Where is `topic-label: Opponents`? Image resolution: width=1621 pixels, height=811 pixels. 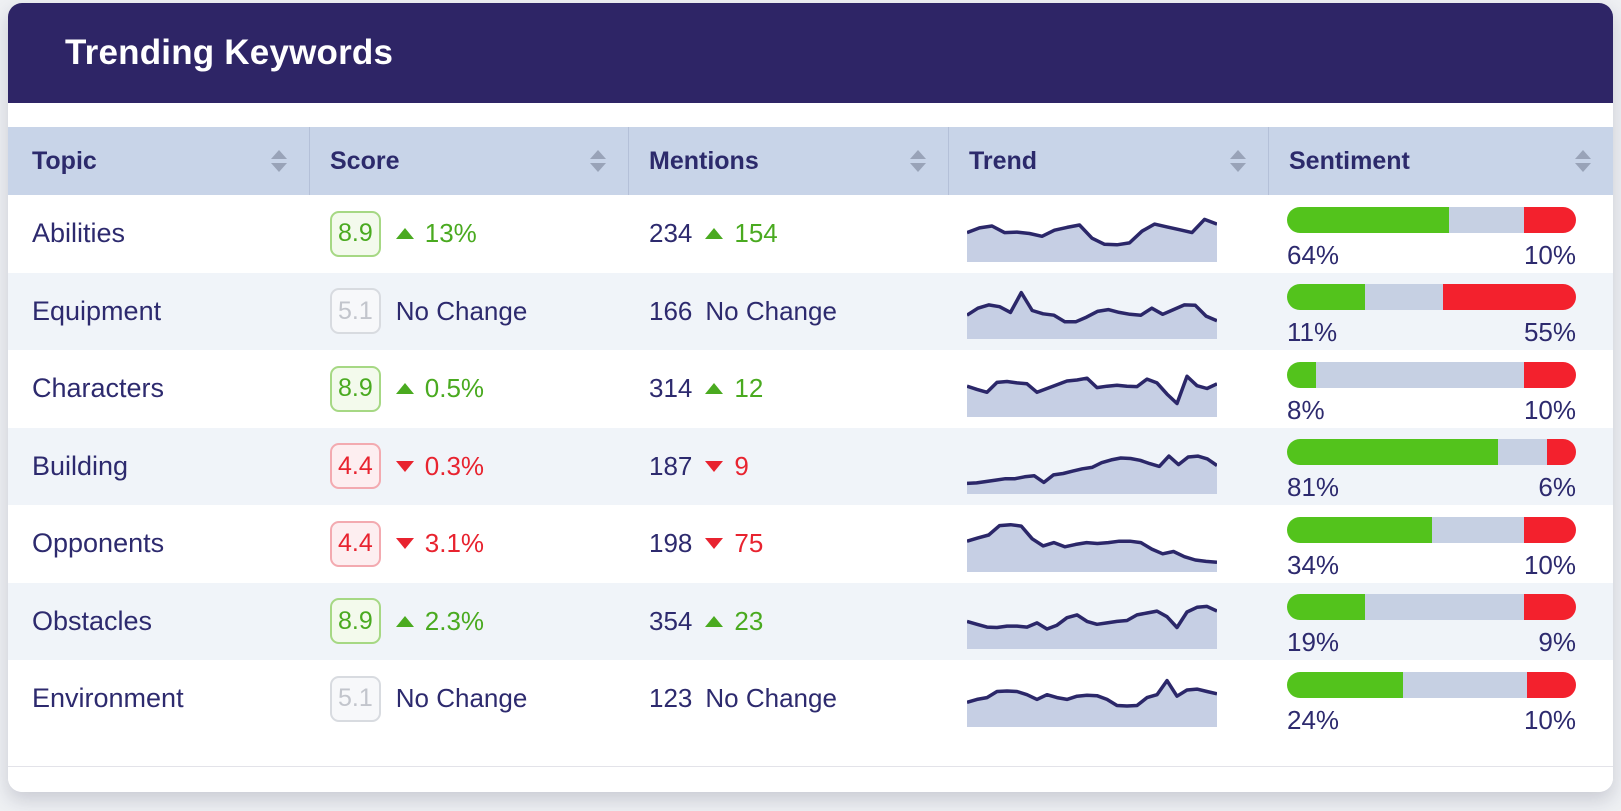 topic-label: Opponents is located at coordinates (98, 543).